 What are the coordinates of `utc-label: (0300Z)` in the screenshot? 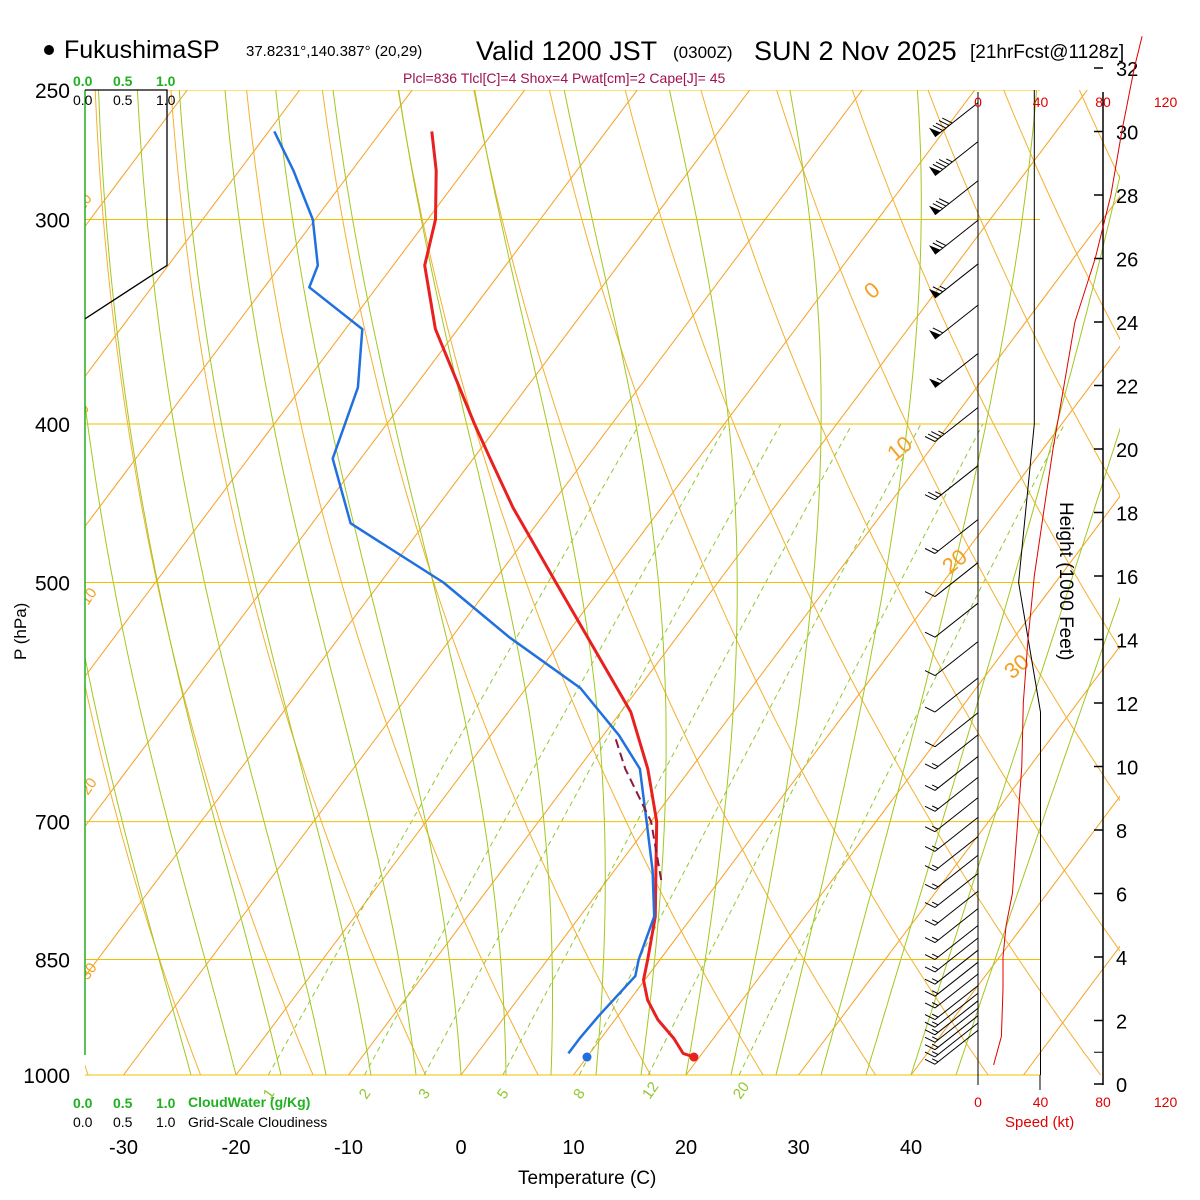 It's located at (703, 52).